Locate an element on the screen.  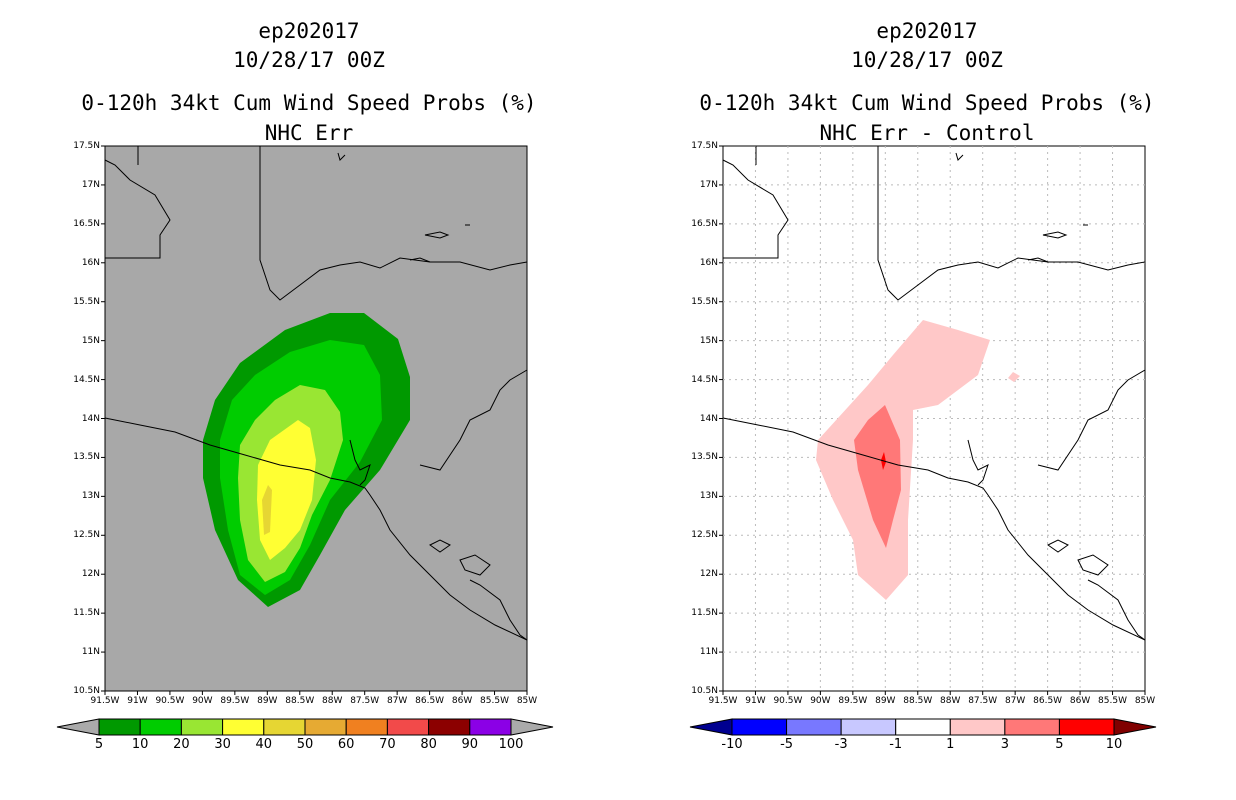
colorbar-label: 70 is located at coordinates (387, 744).